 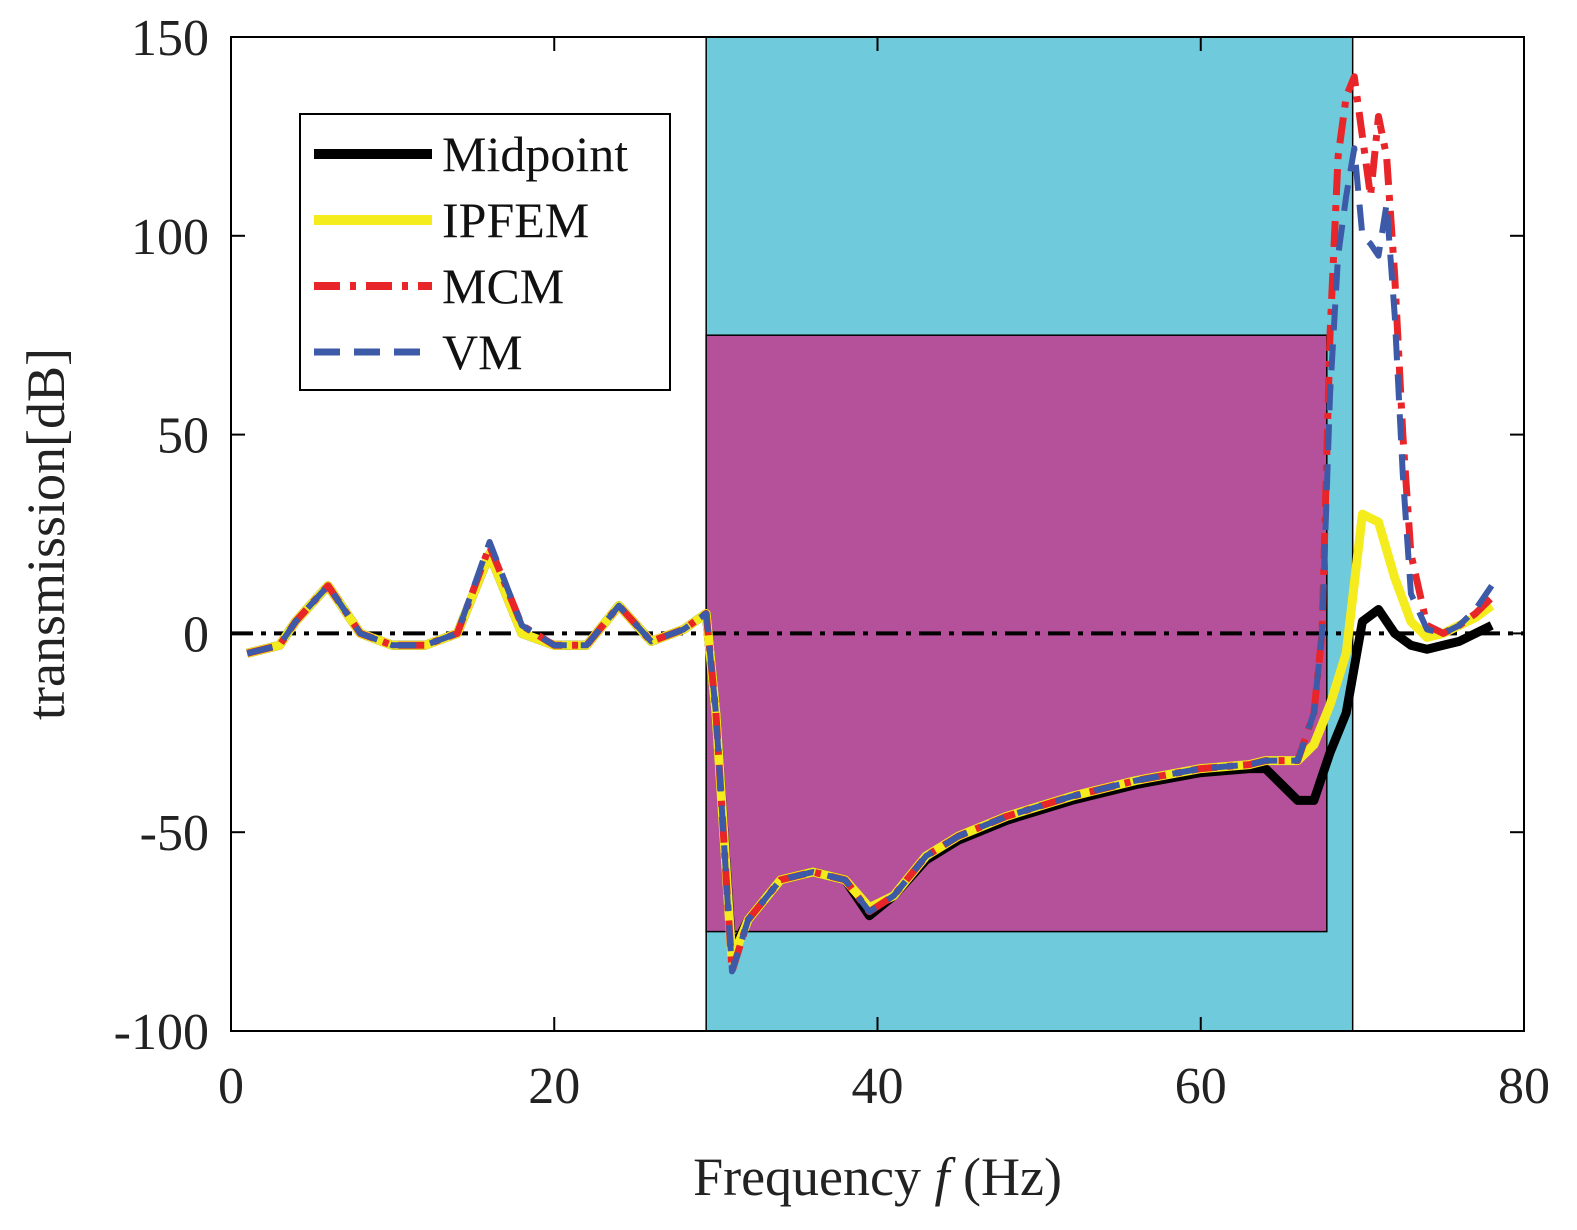 What do you see at coordinates (878, 1086) in the screenshot?
I see `x-tick-label: 40` at bounding box center [878, 1086].